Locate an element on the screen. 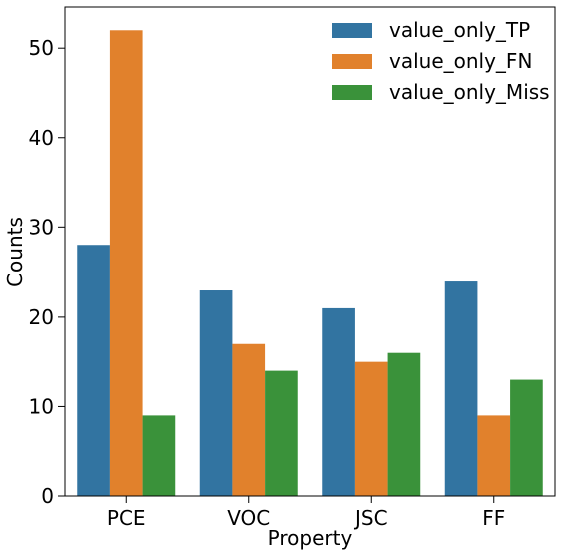 The height and width of the screenshot is (555, 574). y-tick-label: 30 is located at coordinates (41, 227).